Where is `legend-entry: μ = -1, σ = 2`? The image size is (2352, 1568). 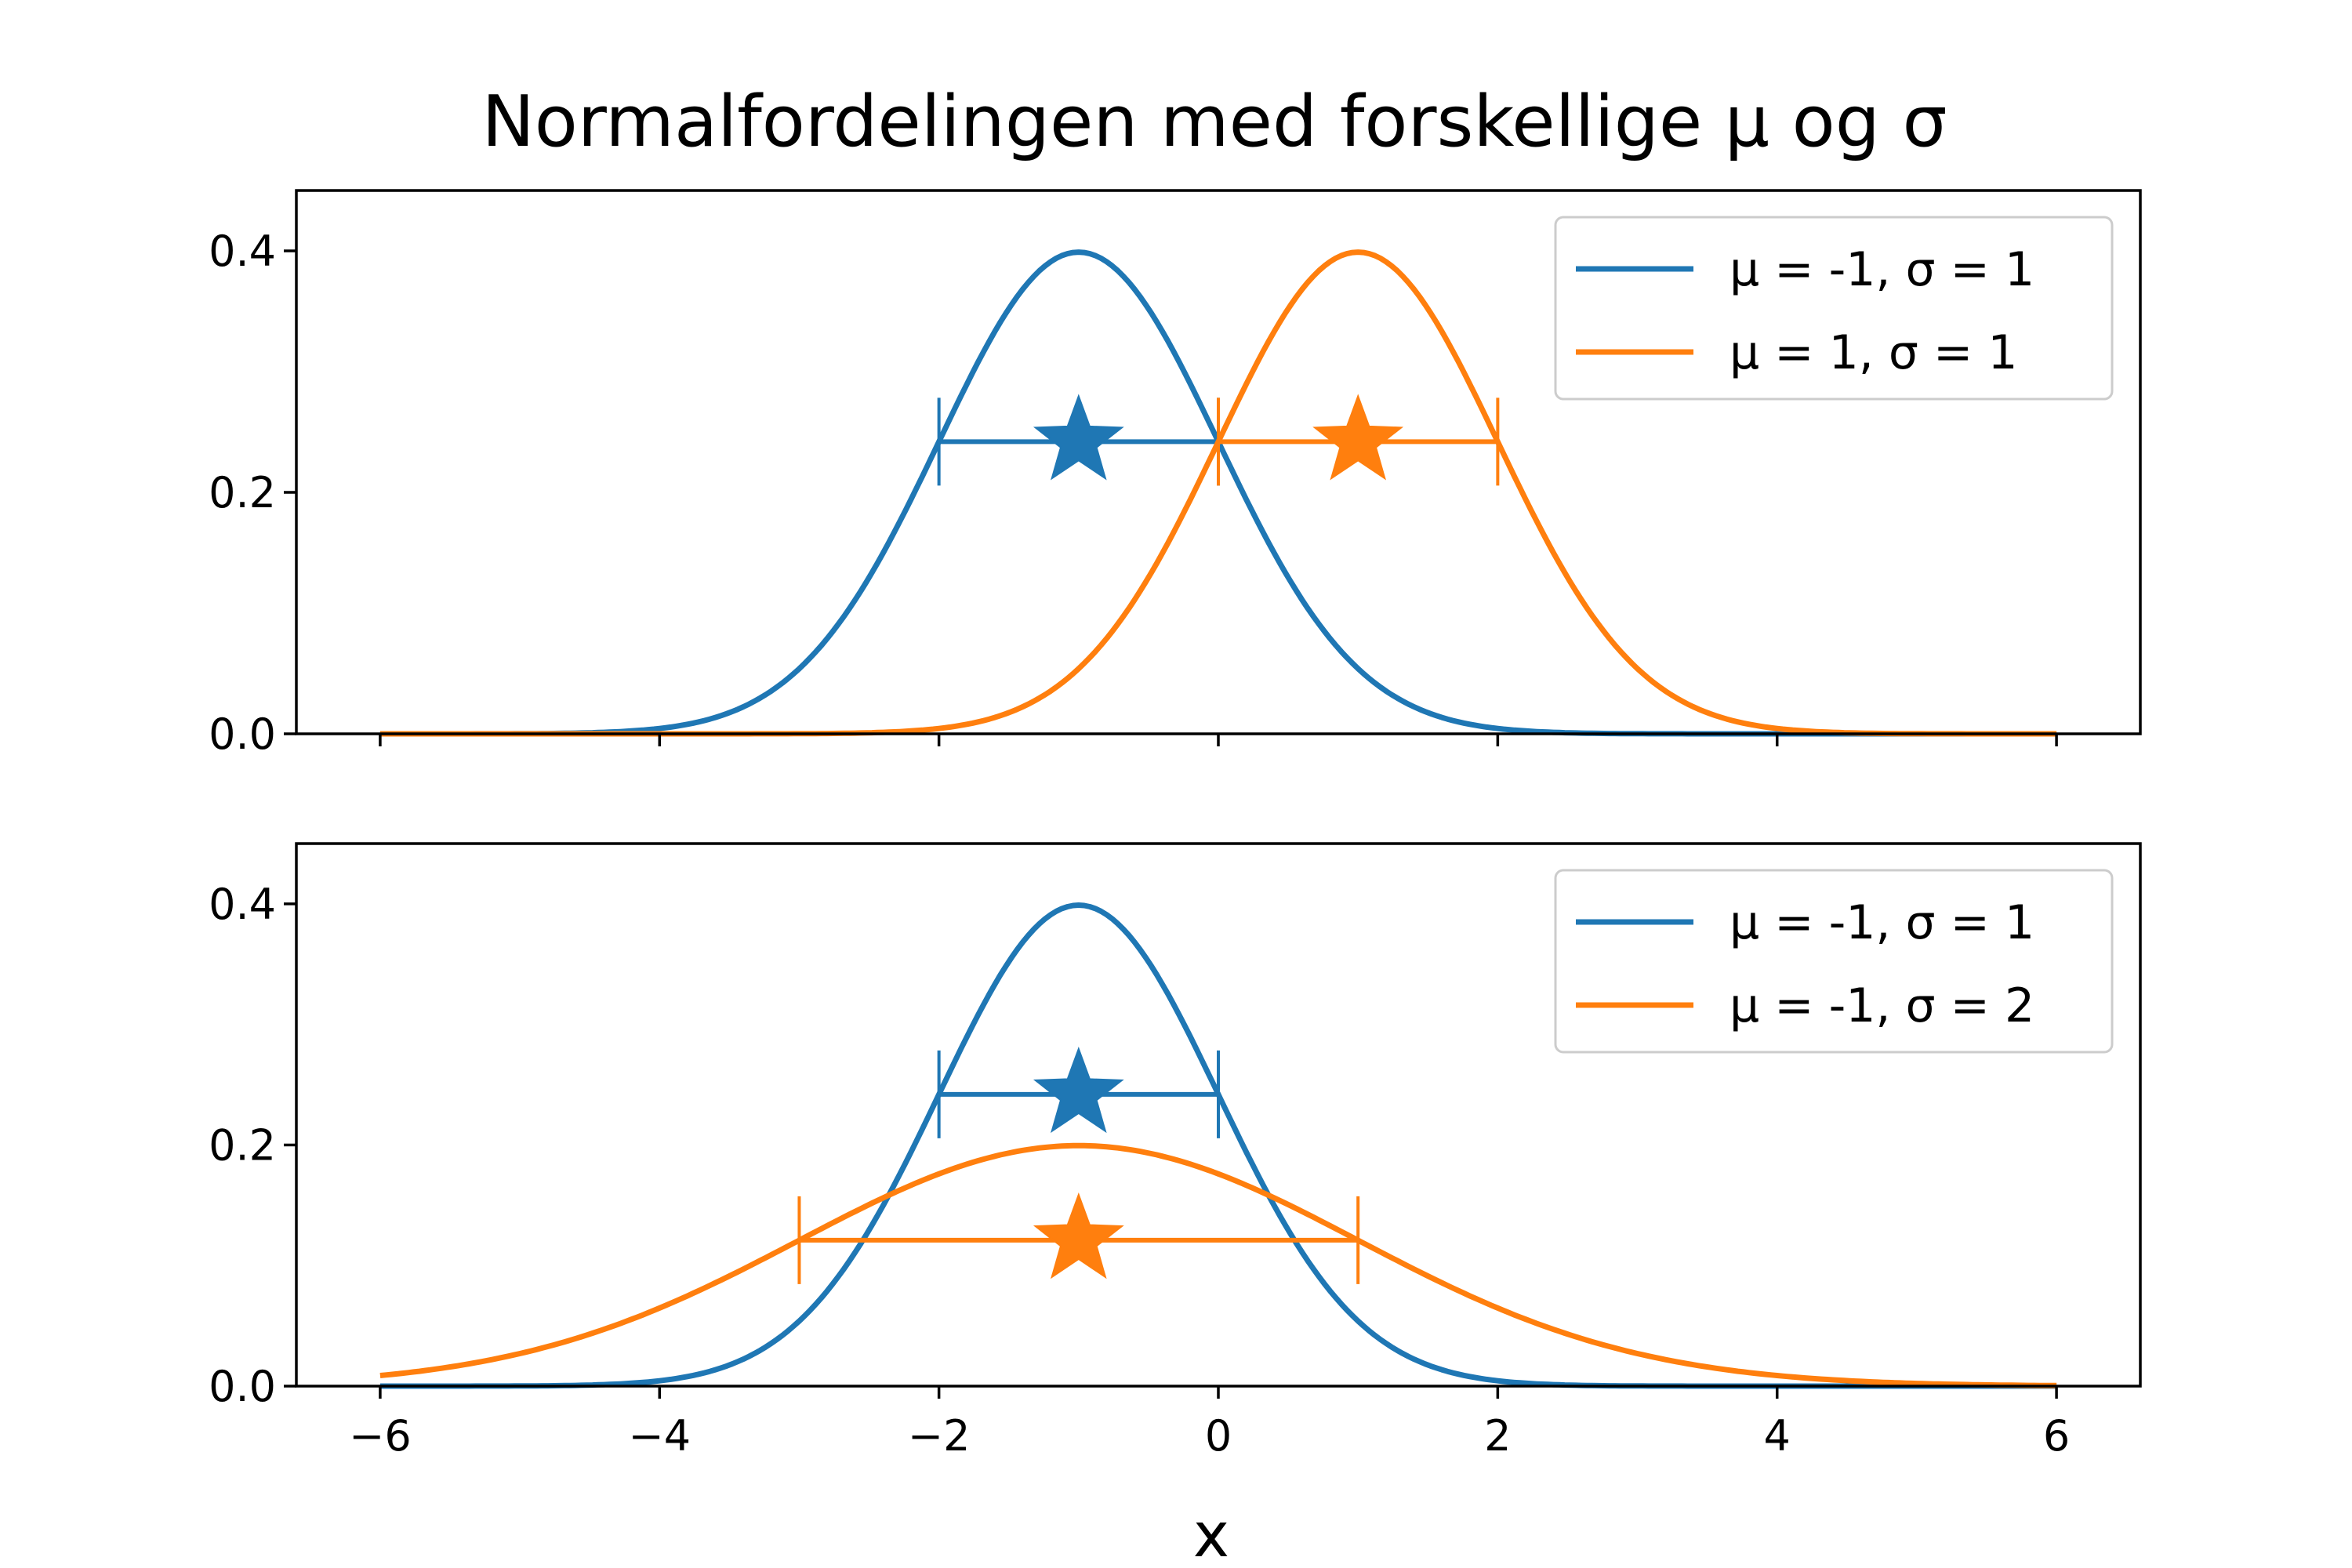 legend-entry: μ = -1, σ = 2 is located at coordinates (1882, 1006).